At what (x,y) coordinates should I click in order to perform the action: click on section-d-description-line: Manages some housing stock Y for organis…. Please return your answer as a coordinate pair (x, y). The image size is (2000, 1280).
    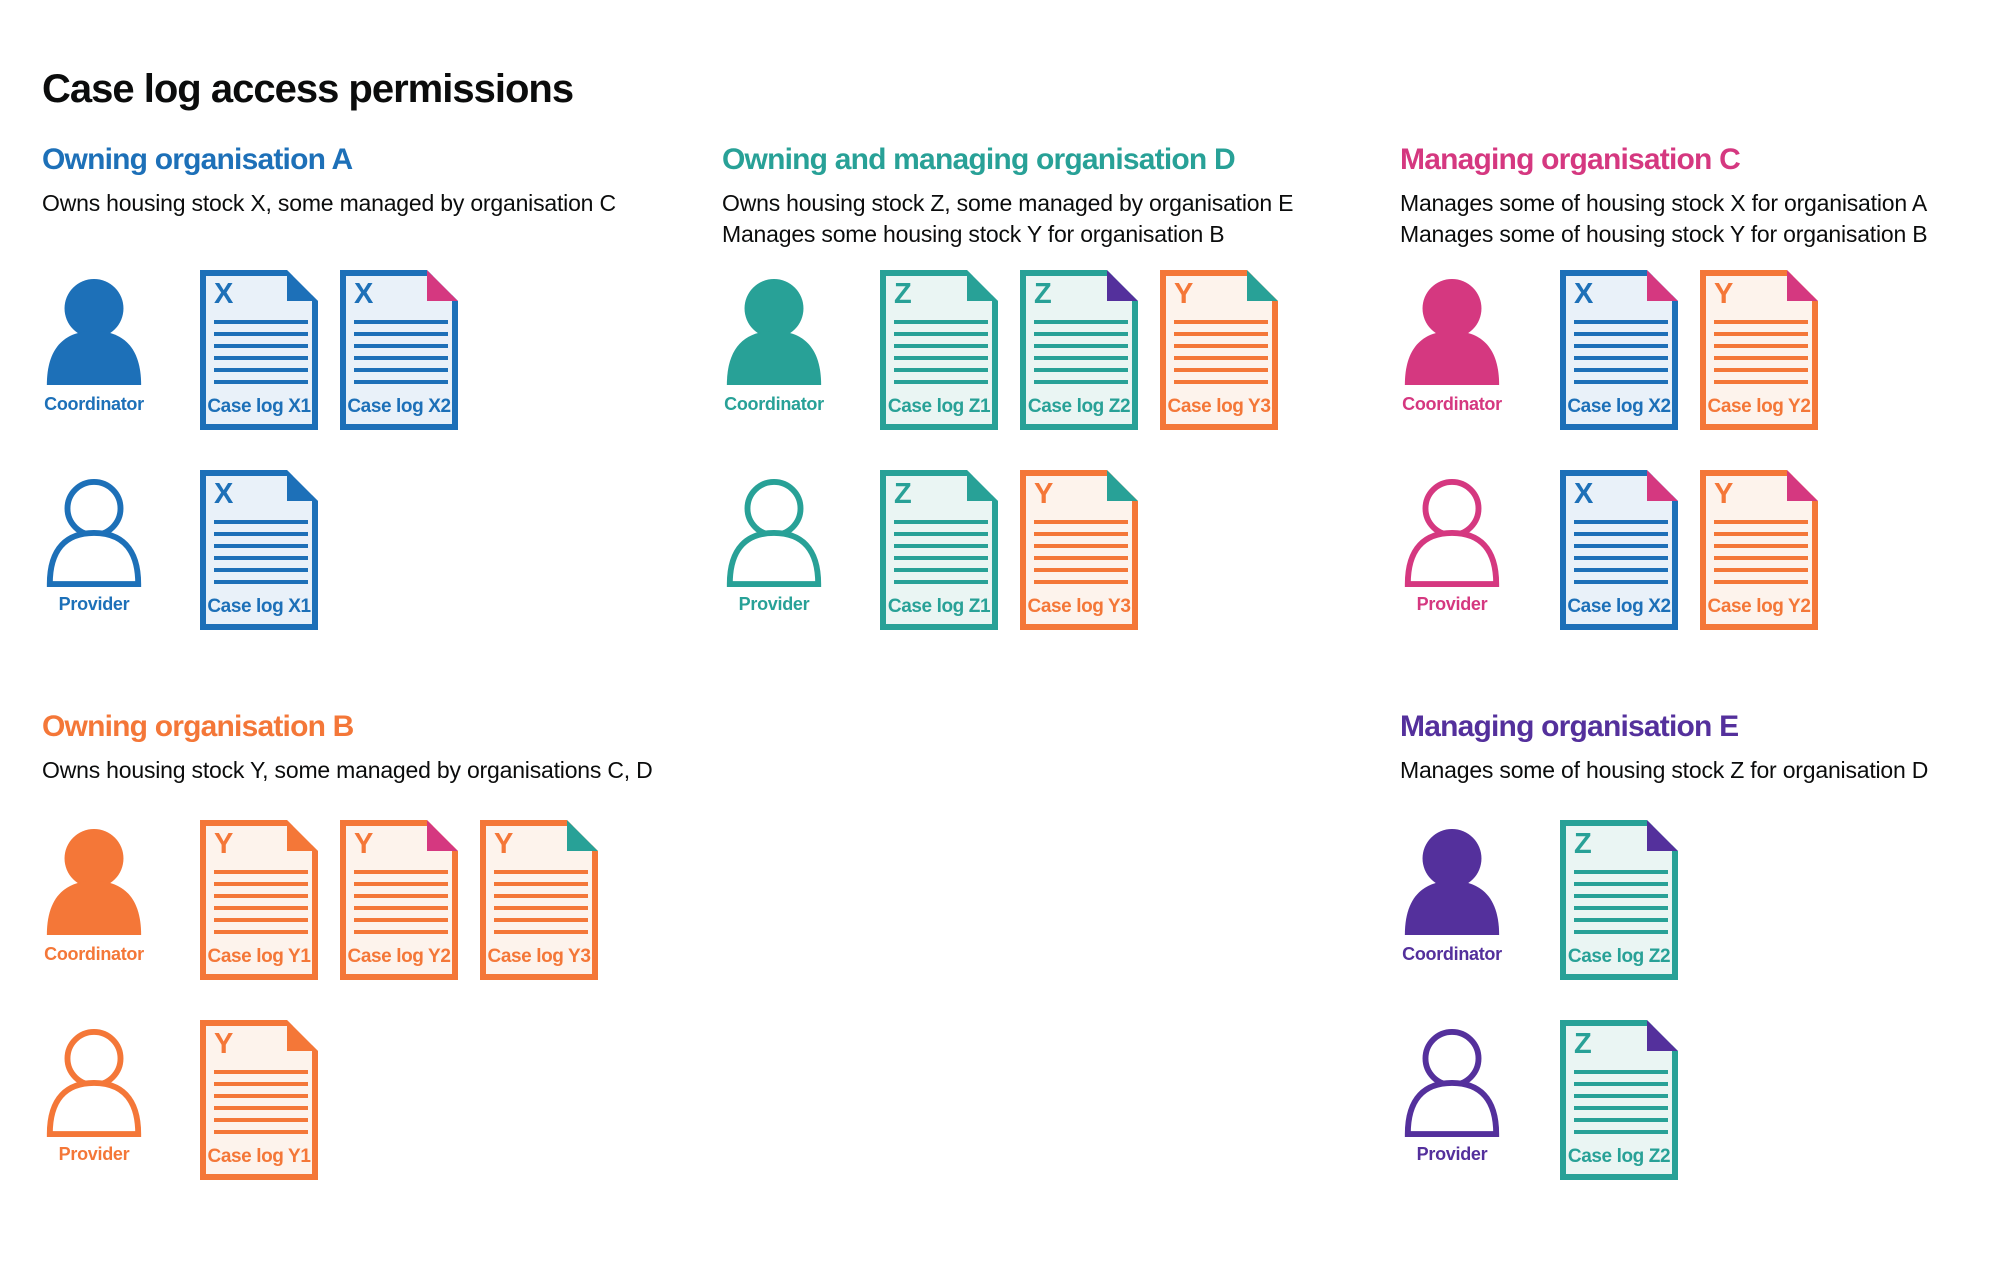
    Looking at the image, I should click on (973, 234).